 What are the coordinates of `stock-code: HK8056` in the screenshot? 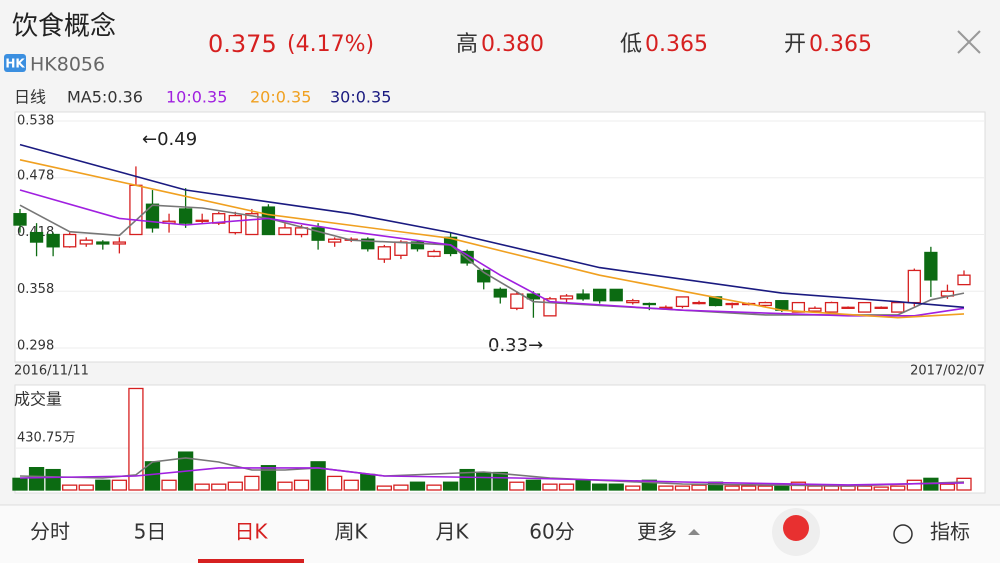 It's located at (67, 65).